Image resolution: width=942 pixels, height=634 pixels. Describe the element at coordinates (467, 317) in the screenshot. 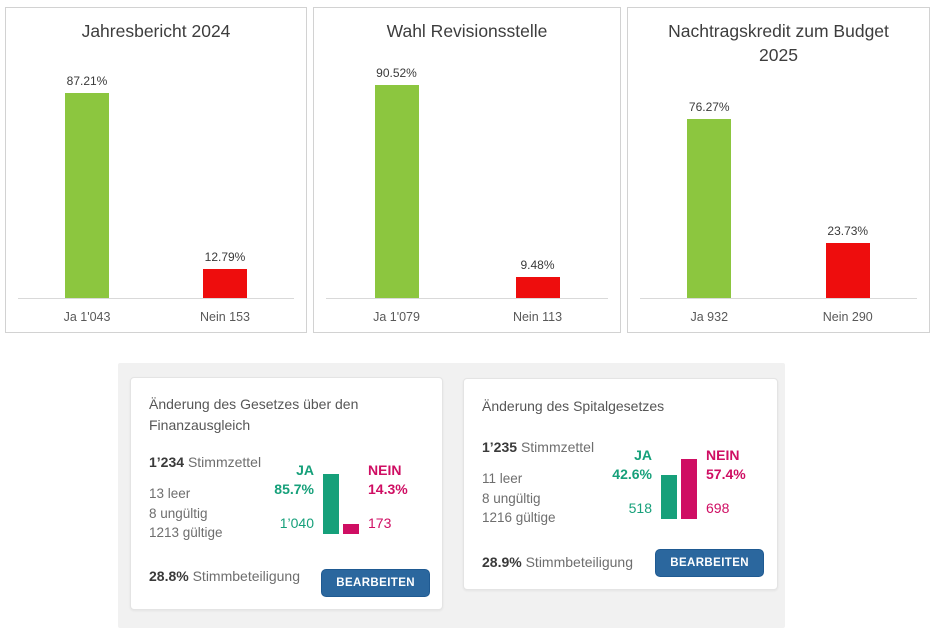

I see `x-axis-ticks: Ja 1'079 Nein 113` at that location.